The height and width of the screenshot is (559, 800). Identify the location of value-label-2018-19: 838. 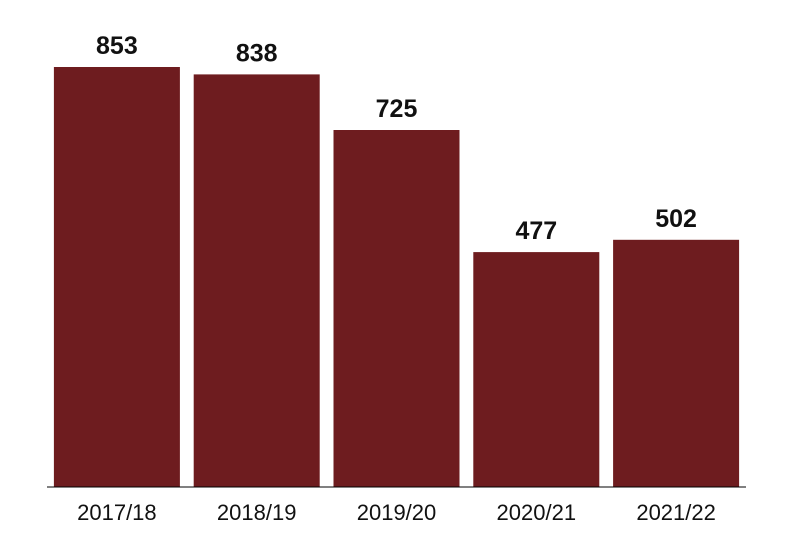
(257, 53).